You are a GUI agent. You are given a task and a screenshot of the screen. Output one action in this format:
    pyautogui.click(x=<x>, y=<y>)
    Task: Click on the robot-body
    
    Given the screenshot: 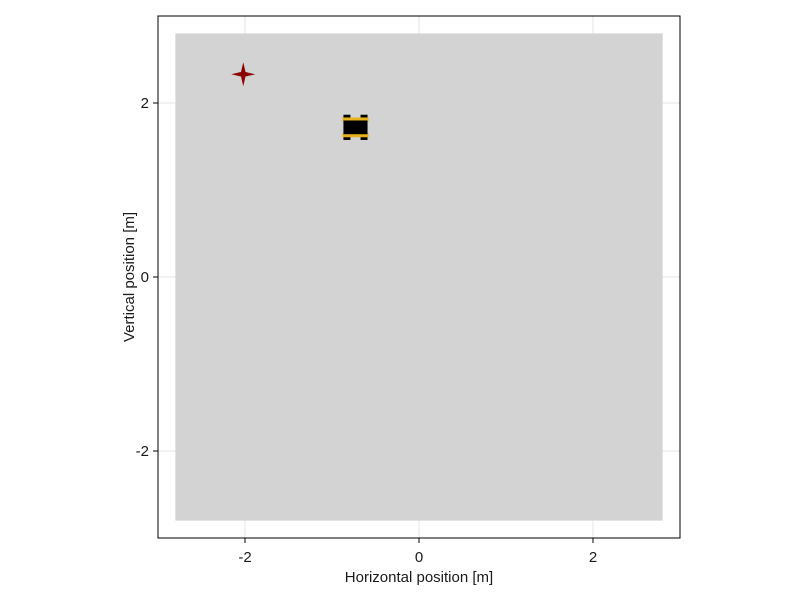 What is the action you would take?
    pyautogui.click(x=355, y=127)
    